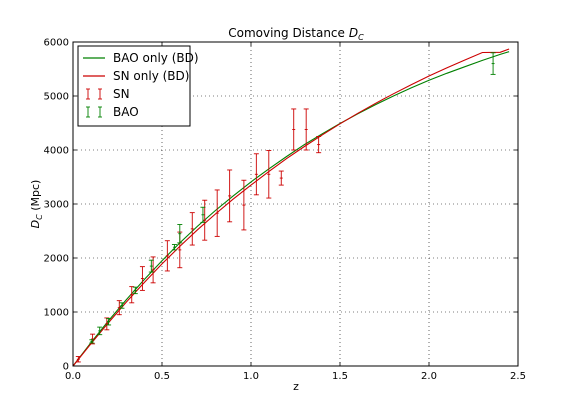 The image size is (581, 411). What do you see at coordinates (56, 151) in the screenshot?
I see `y-tick-label: 4000` at bounding box center [56, 151].